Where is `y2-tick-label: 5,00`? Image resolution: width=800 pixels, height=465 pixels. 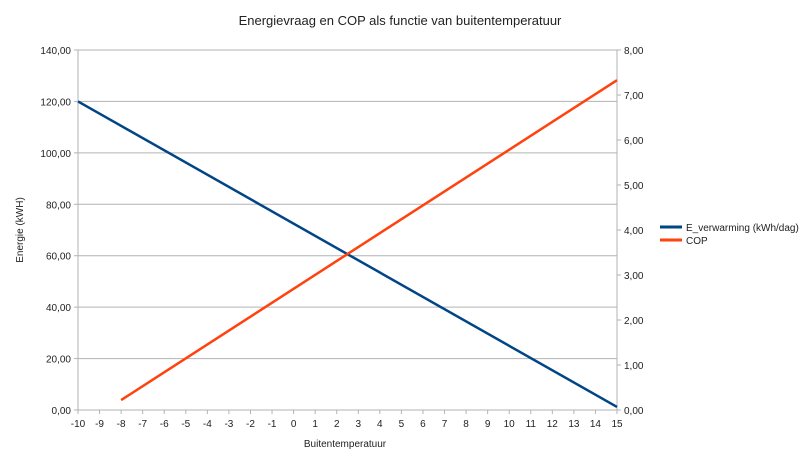
y2-tick-label: 5,00 is located at coordinates (634, 186).